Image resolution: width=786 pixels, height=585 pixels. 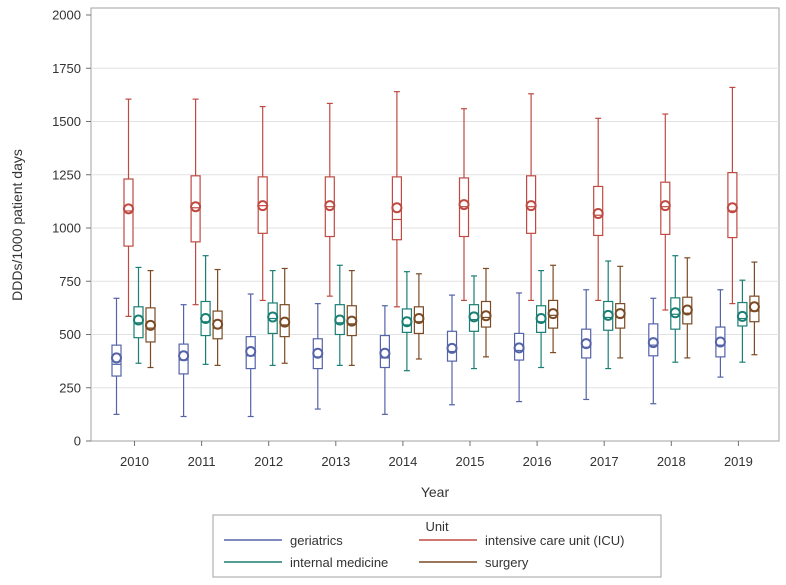 What do you see at coordinates (738, 461) in the screenshot?
I see `x-tick-label: 2019` at bounding box center [738, 461].